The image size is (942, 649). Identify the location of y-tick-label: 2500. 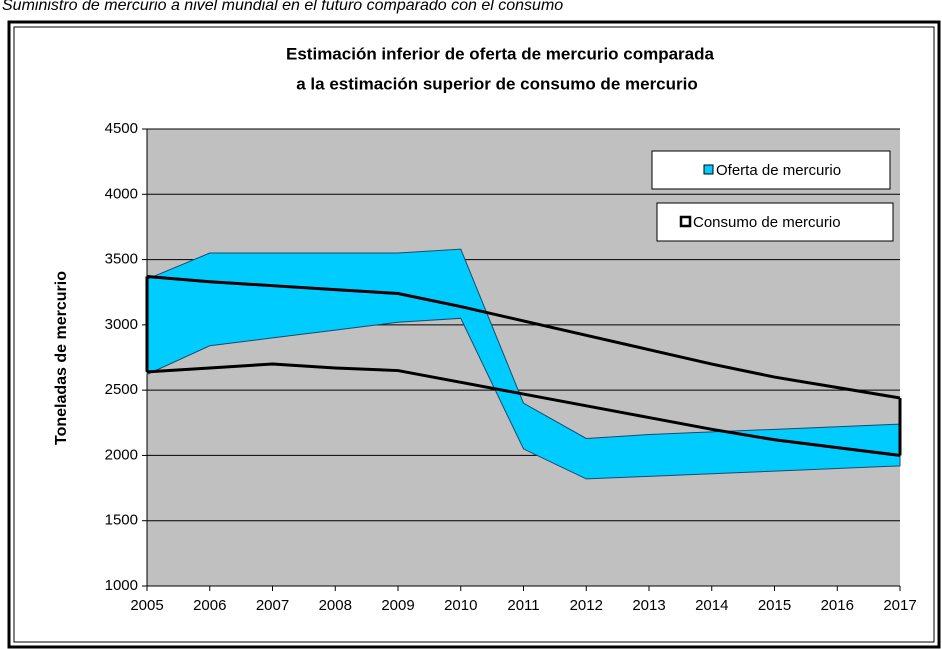
(121, 389).